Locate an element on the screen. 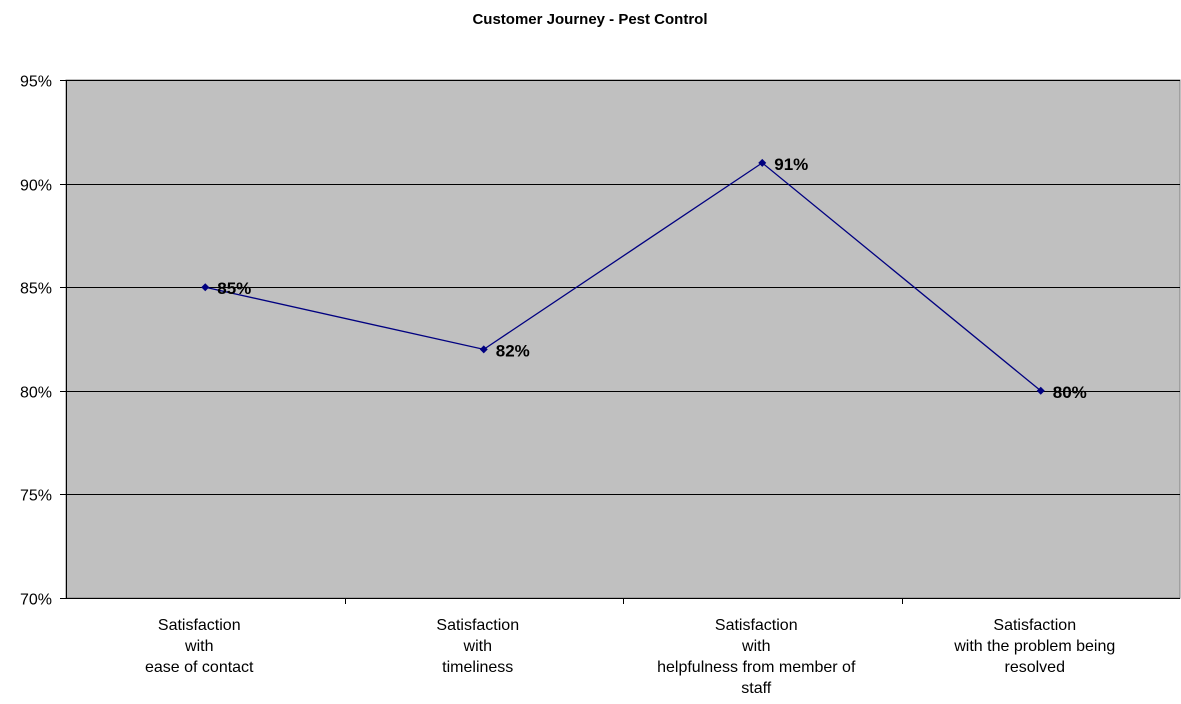  data-label: 91% is located at coordinates (791, 164).